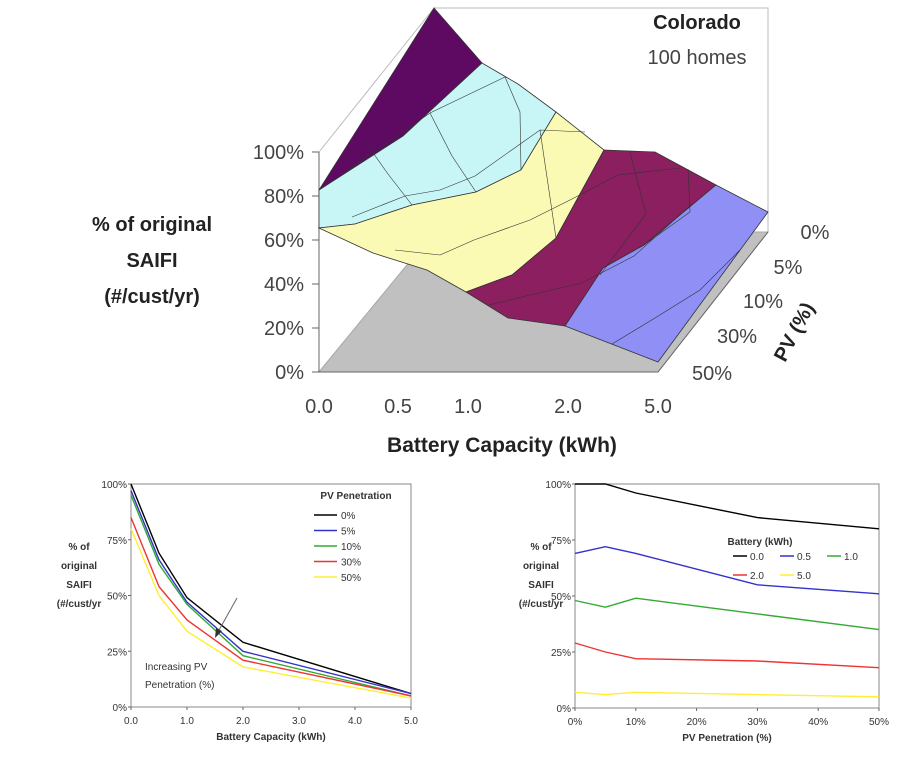  Describe the element at coordinates (227, 615) in the screenshot. I see `annotation-arrow` at that location.